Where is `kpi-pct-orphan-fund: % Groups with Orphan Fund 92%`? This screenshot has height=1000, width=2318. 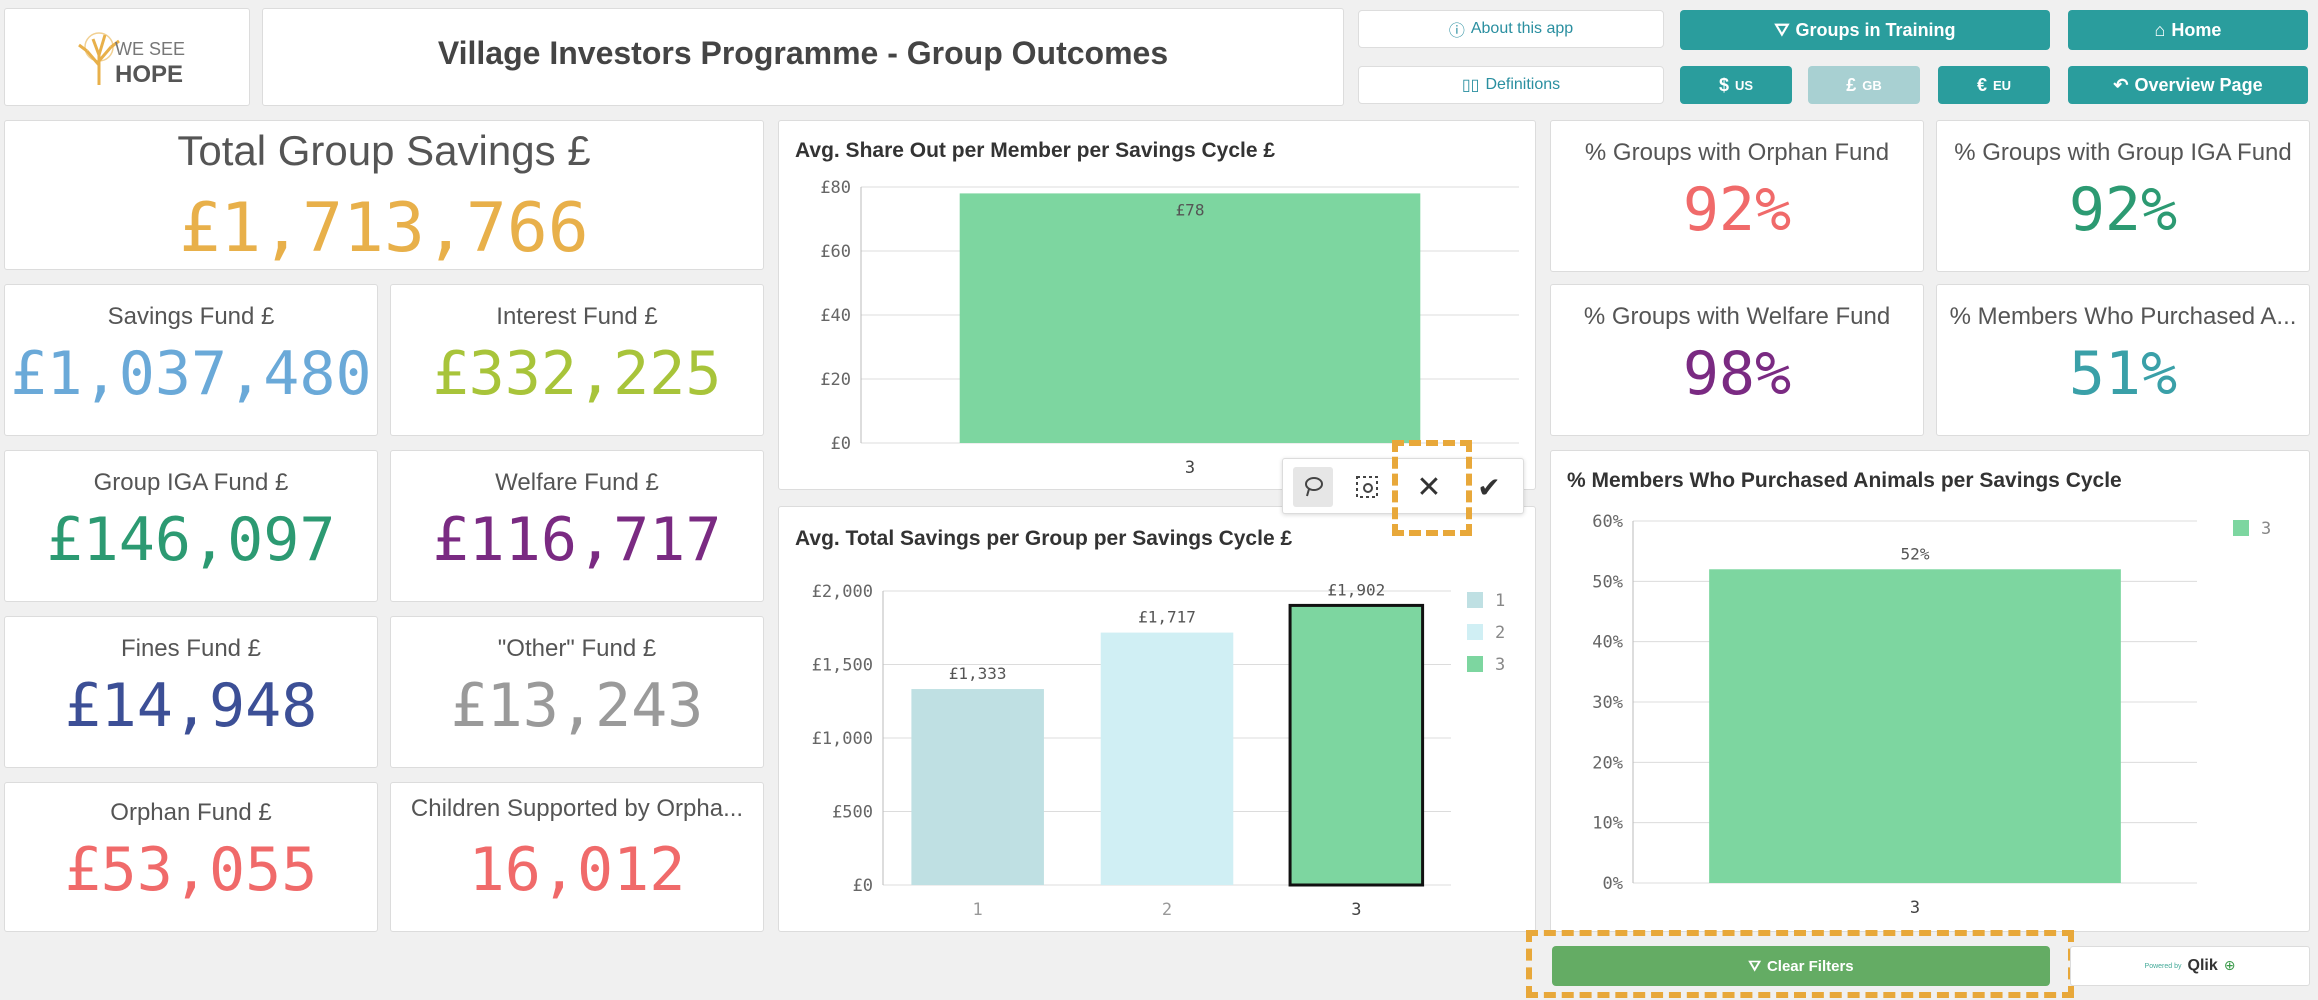
kpi-pct-orphan-fund: % Groups with Orphan Fund 92% is located at coordinates (1737, 196).